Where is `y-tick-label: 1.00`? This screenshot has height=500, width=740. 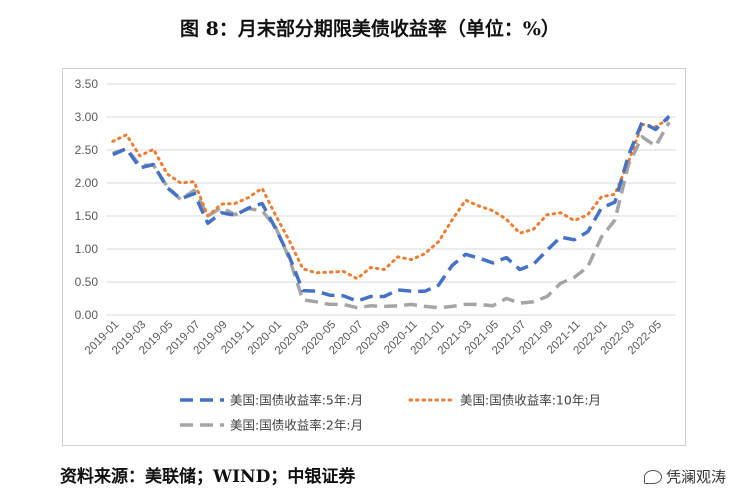
y-tick-label: 1.00 is located at coordinates (87, 249).